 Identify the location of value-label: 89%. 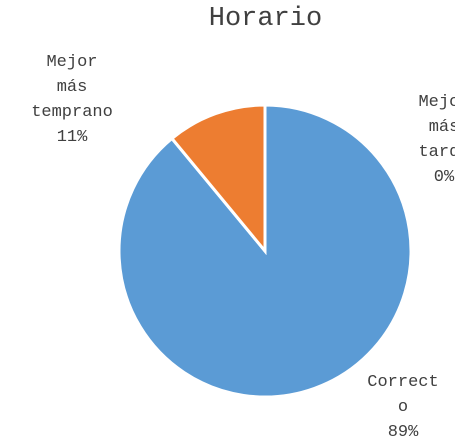
(403, 432).